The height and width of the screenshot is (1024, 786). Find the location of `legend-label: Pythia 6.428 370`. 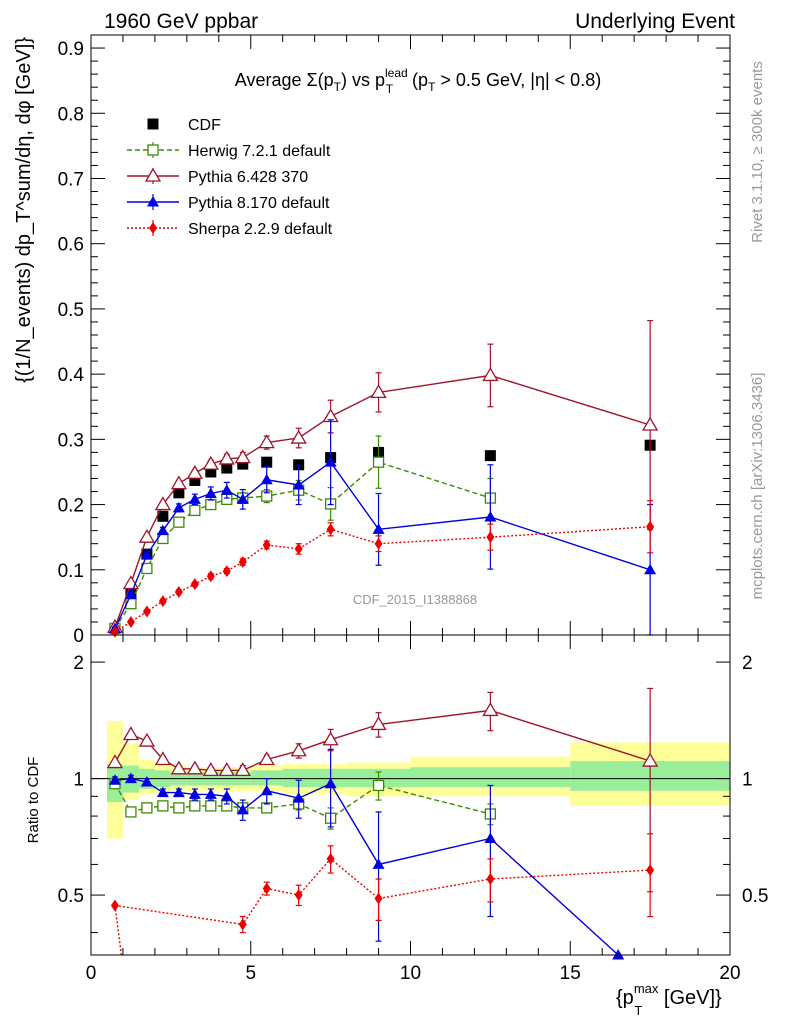

legend-label: Pythia 6.428 370 is located at coordinates (248, 177).